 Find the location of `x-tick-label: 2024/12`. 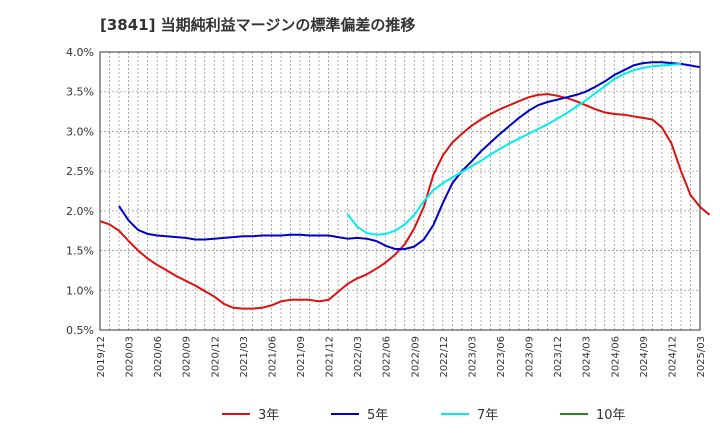

x-tick-label: 2024/12 is located at coordinates (672, 357).